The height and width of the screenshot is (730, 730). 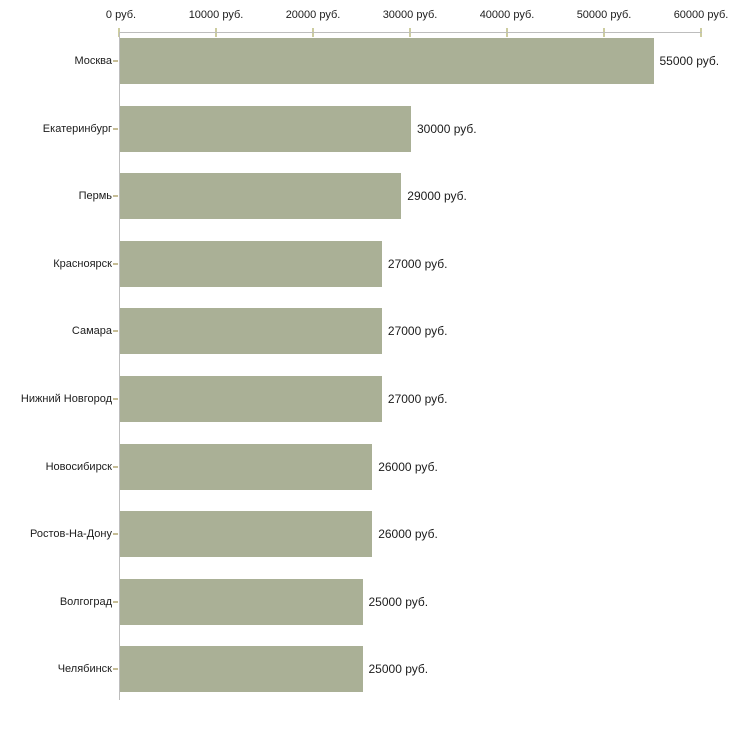 What do you see at coordinates (85, 601) in the screenshot?
I see `category-label: Волгоград` at bounding box center [85, 601].